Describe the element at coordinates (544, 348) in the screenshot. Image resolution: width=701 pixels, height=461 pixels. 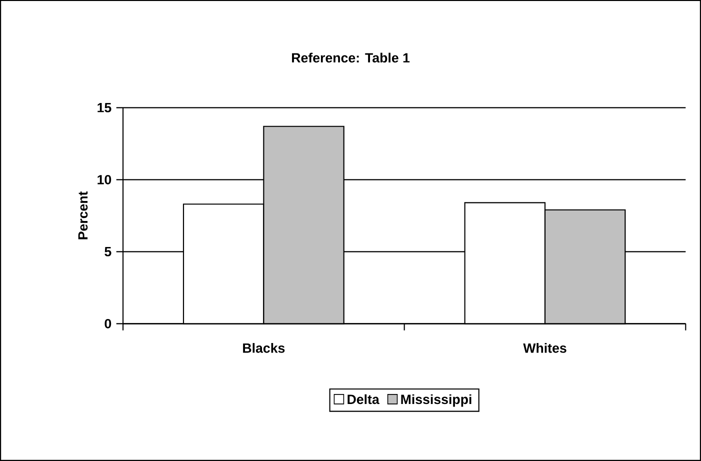
I see `x-tick-label: Whites` at that location.